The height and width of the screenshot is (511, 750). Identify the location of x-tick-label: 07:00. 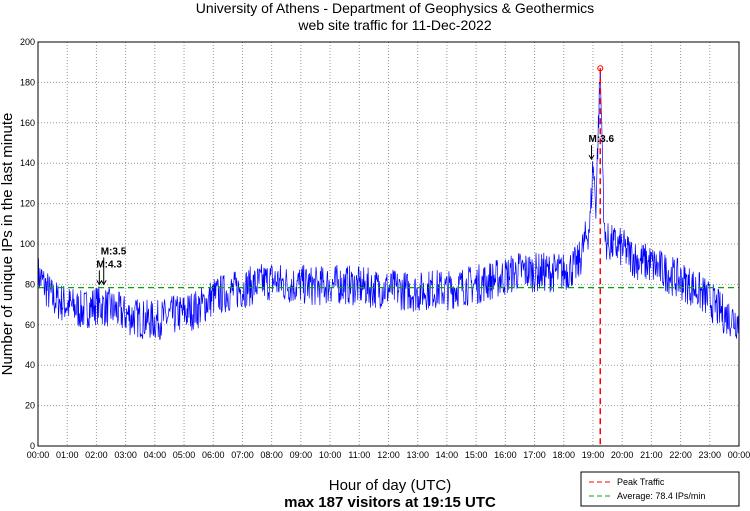
(242, 455).